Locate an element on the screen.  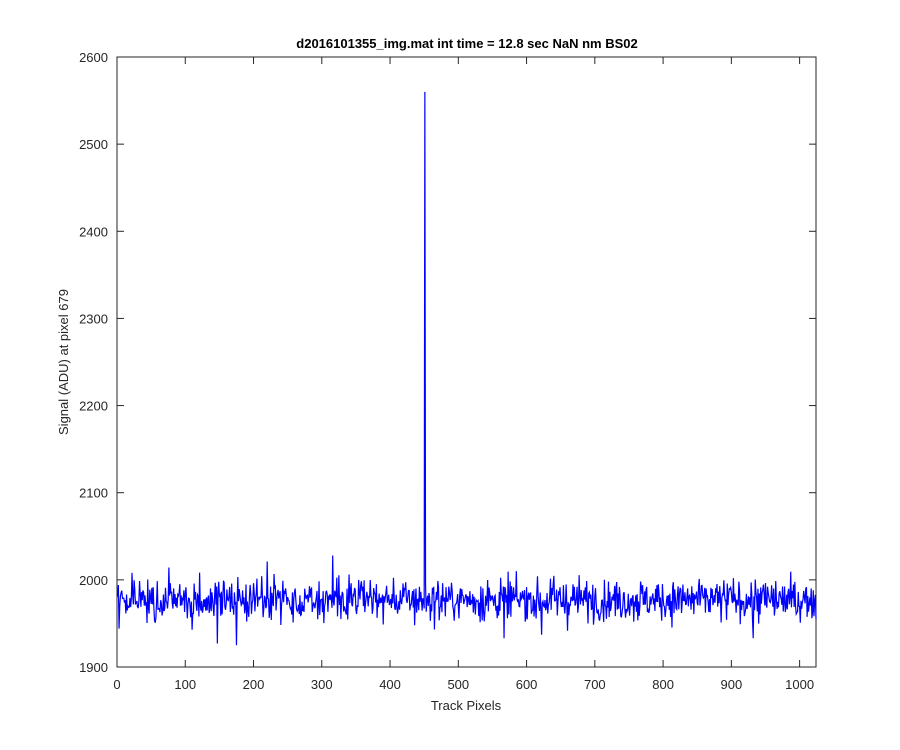
y-tick-label: 1900 is located at coordinates (93, 667).